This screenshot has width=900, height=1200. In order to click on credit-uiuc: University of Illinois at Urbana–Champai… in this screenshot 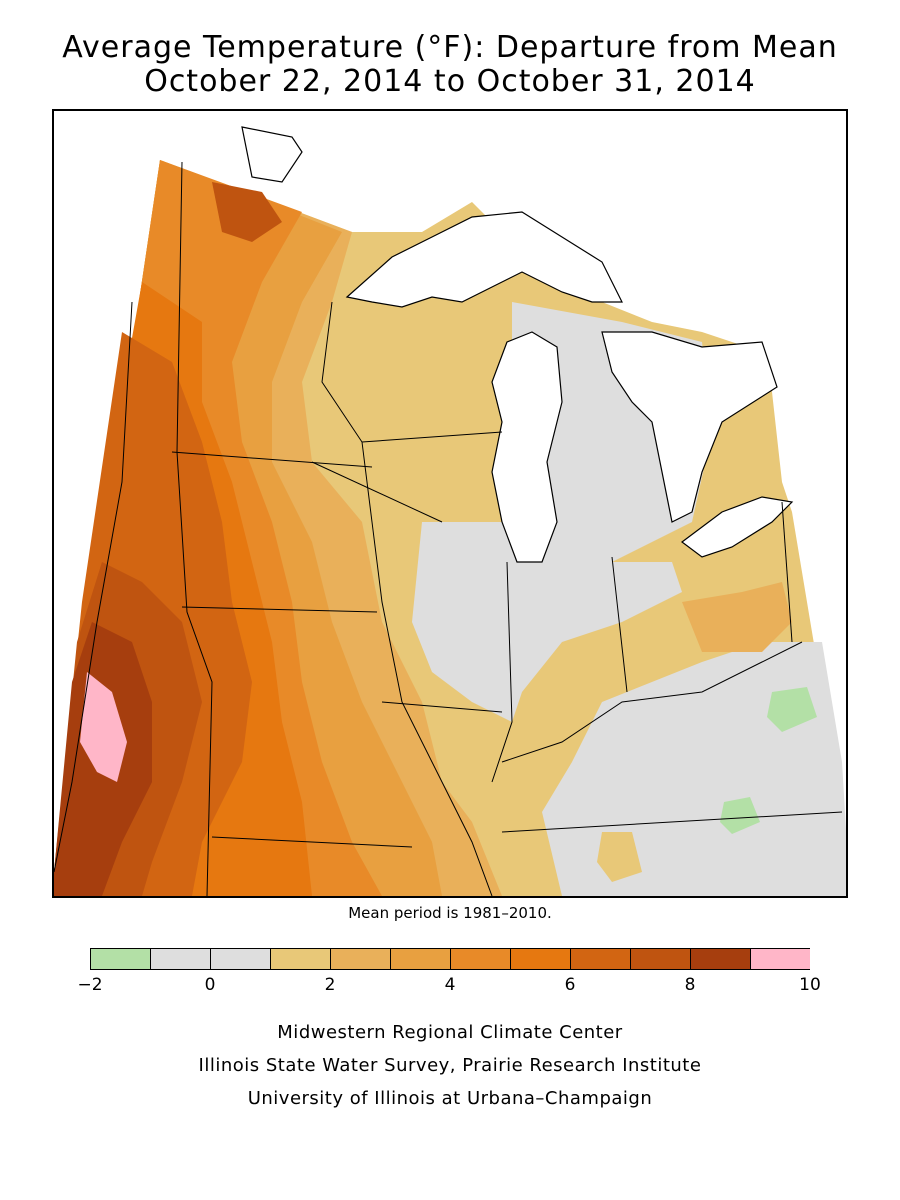, I will do `click(450, 1098)`.